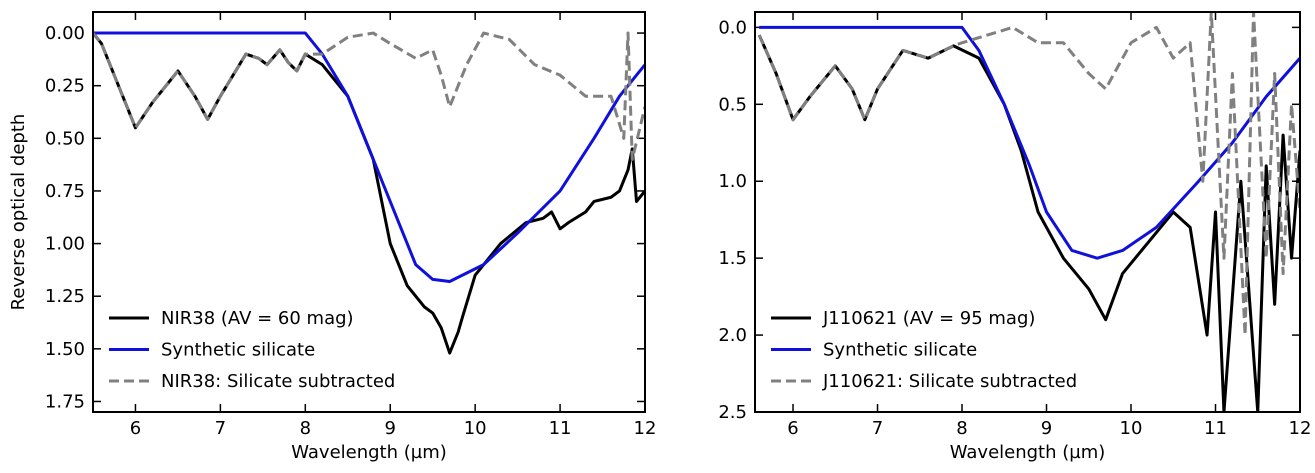  What do you see at coordinates (65, 138) in the screenshot?
I see `y-tick-label: 0.50` at bounding box center [65, 138].